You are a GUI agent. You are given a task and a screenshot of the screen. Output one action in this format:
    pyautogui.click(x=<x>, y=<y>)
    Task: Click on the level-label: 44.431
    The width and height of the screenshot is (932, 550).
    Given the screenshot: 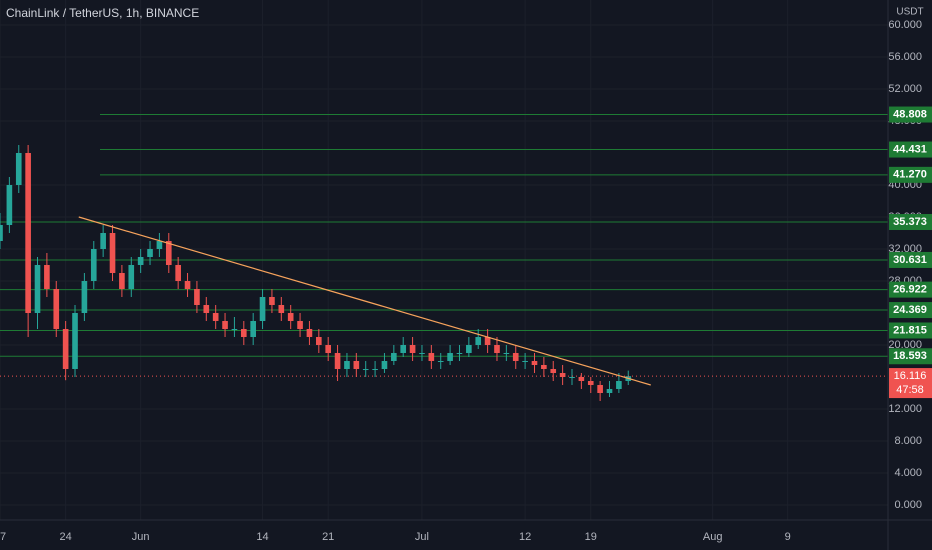 What is the action you would take?
    pyautogui.click(x=910, y=149)
    